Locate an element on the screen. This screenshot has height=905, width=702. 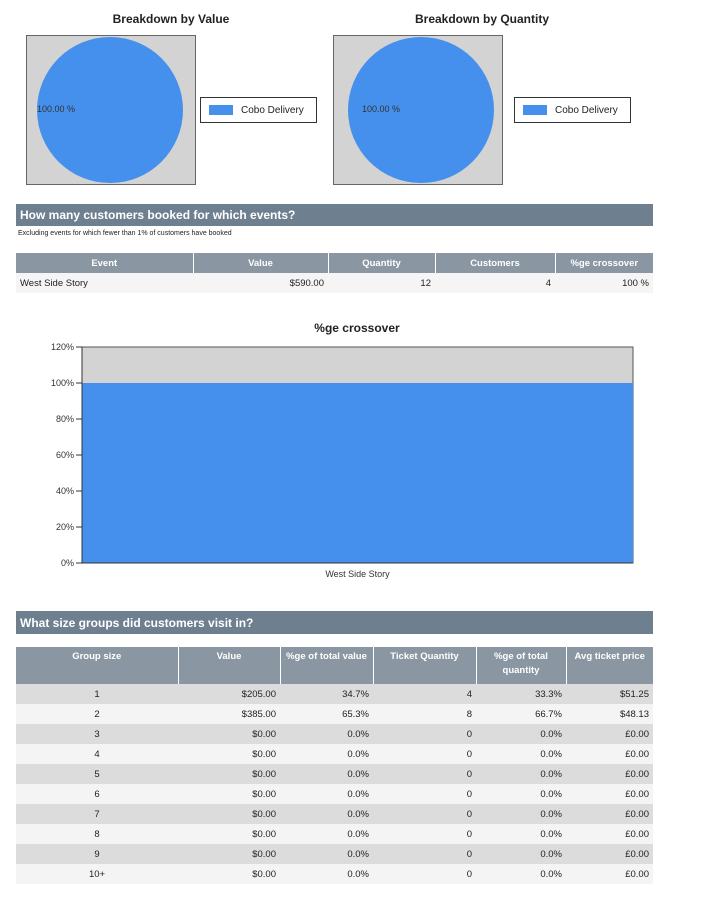
table-row: 7 $0.00 0.0% 0 0.0% £0.00 is located at coordinates (334, 814).